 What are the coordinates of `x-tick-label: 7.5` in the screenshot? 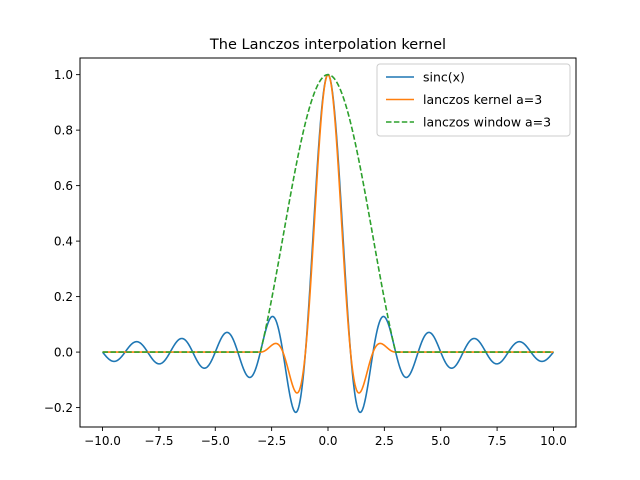 It's located at (497, 441).